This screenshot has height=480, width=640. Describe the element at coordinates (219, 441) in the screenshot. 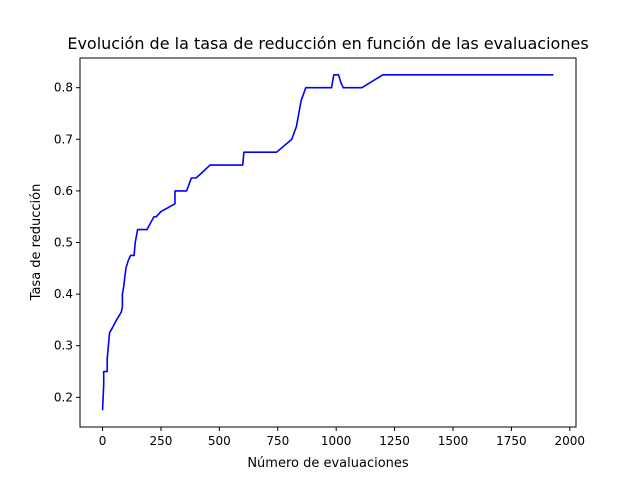

I see `x-tick-label: 500` at that location.